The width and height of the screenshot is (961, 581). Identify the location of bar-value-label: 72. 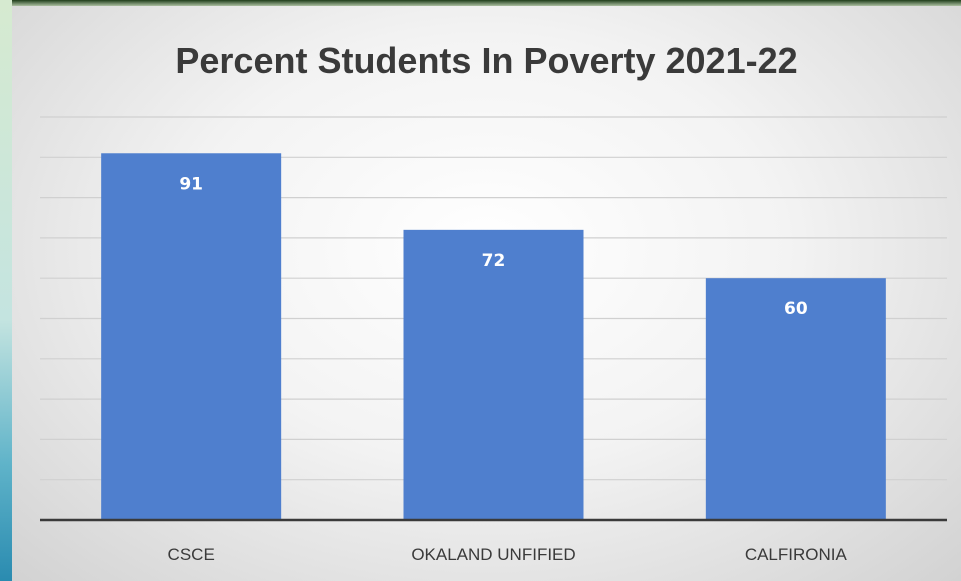
(494, 261).